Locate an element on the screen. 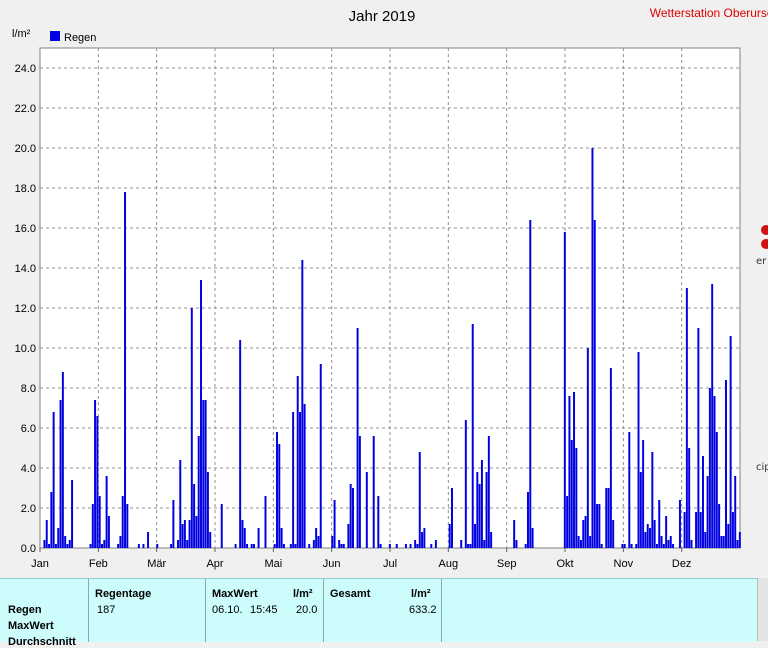  window-edge-control is located at coordinates (761, 240).